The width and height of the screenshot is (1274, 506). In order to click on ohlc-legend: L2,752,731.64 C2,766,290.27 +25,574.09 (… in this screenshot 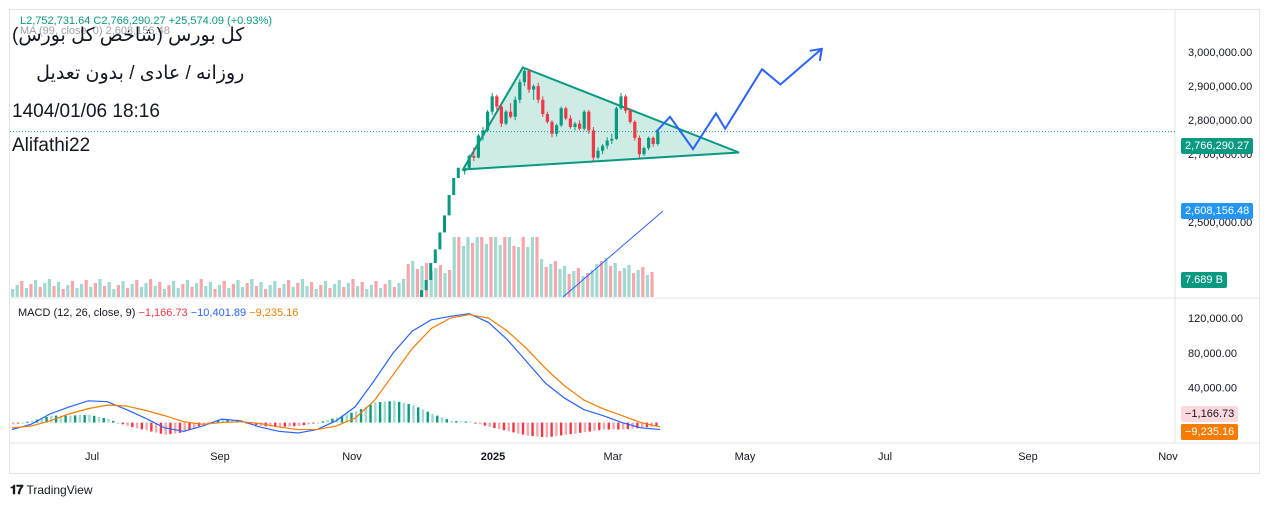, I will do `click(146, 21)`.